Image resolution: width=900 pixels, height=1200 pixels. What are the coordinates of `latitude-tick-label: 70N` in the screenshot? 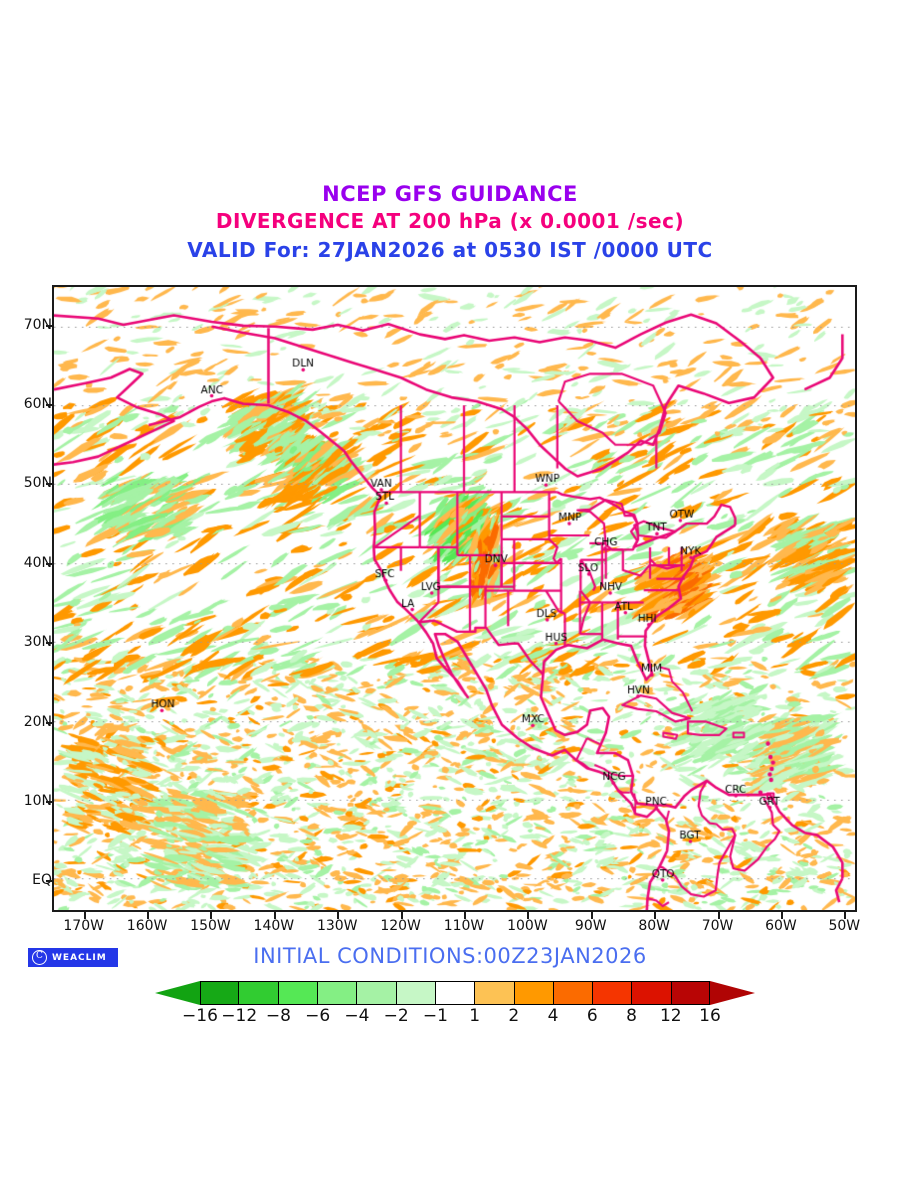 It's located at (37, 324).